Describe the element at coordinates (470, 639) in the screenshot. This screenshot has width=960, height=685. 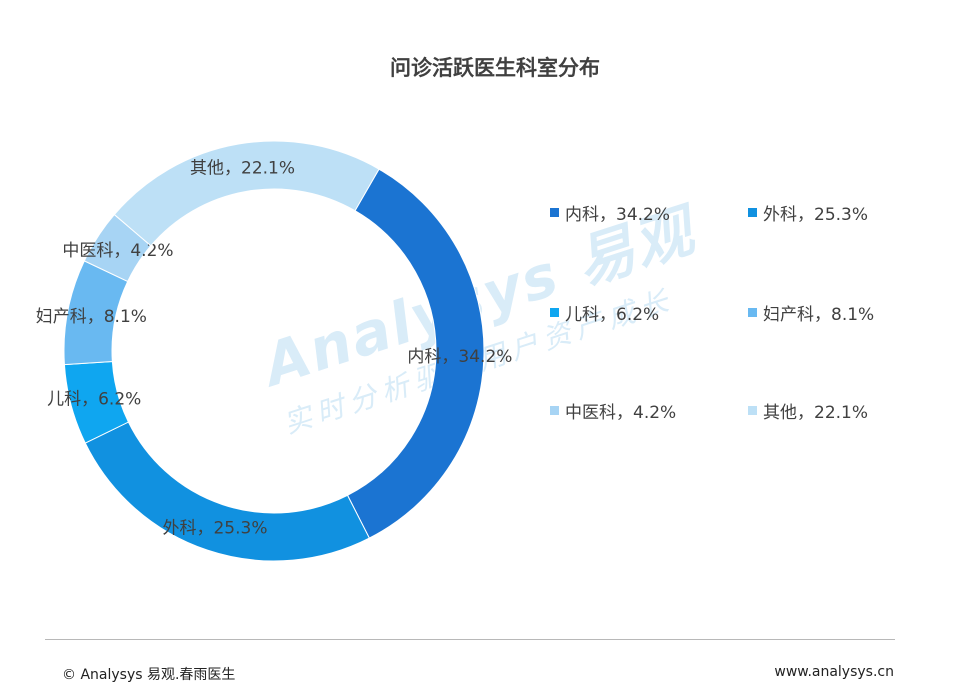
I see `footer-divider` at that location.